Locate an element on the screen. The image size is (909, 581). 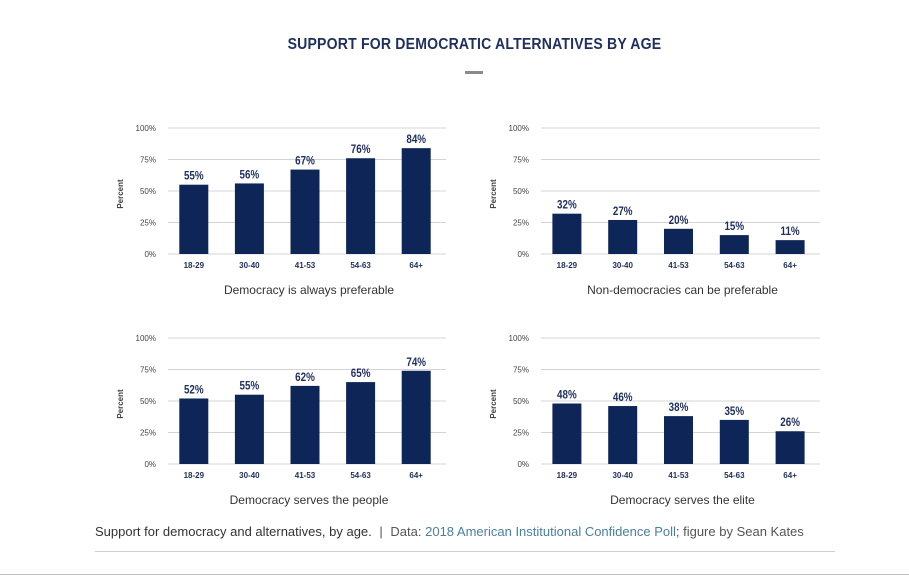
chart-3-x-tick-label: 41-53 is located at coordinates (305, 475).